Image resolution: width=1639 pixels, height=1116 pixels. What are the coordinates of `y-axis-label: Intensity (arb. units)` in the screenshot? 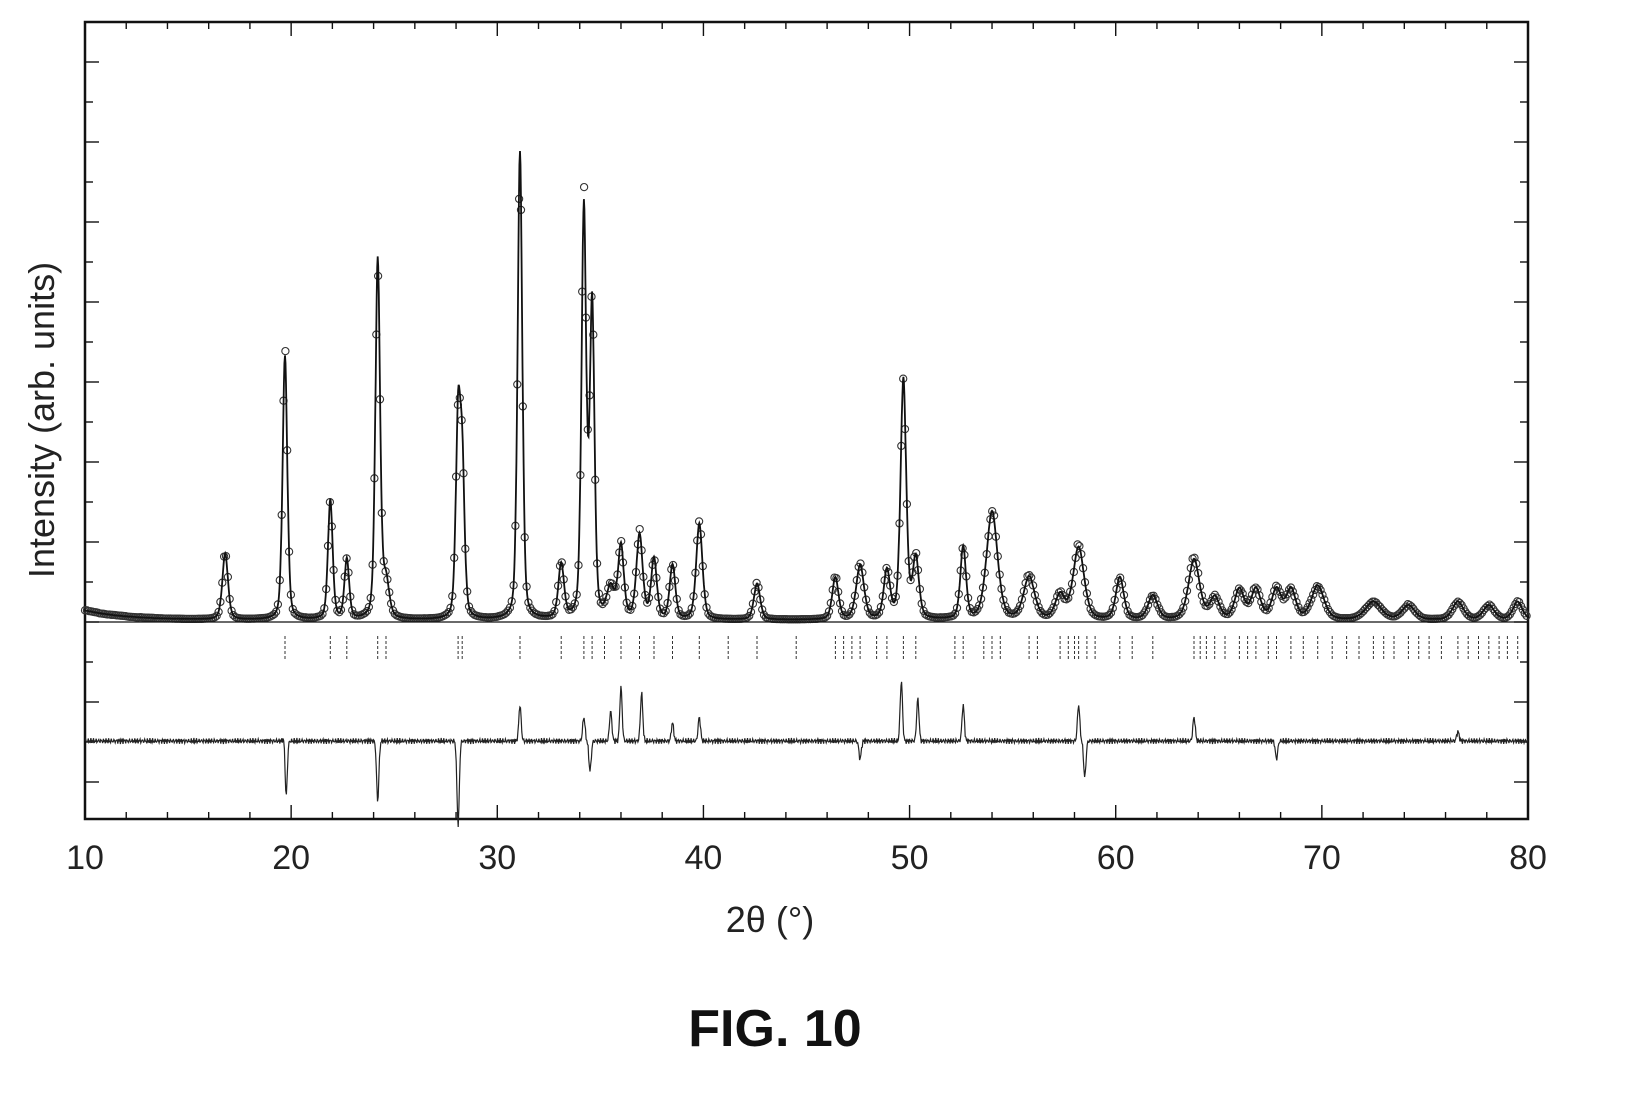 It's located at (41, 420).